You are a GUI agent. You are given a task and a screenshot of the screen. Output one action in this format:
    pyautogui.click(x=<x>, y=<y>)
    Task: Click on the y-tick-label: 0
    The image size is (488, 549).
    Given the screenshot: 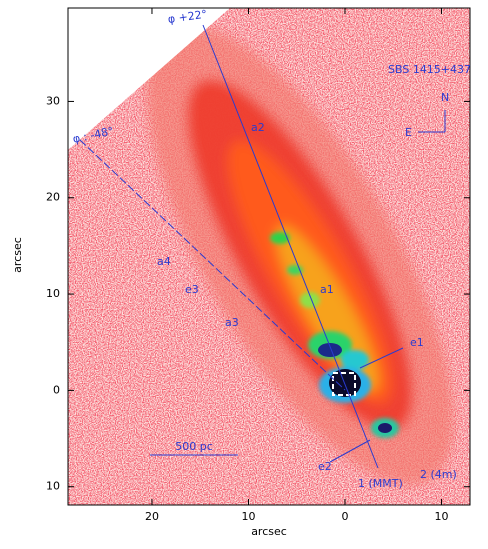 What is the action you would take?
    pyautogui.click(x=56, y=389)
    